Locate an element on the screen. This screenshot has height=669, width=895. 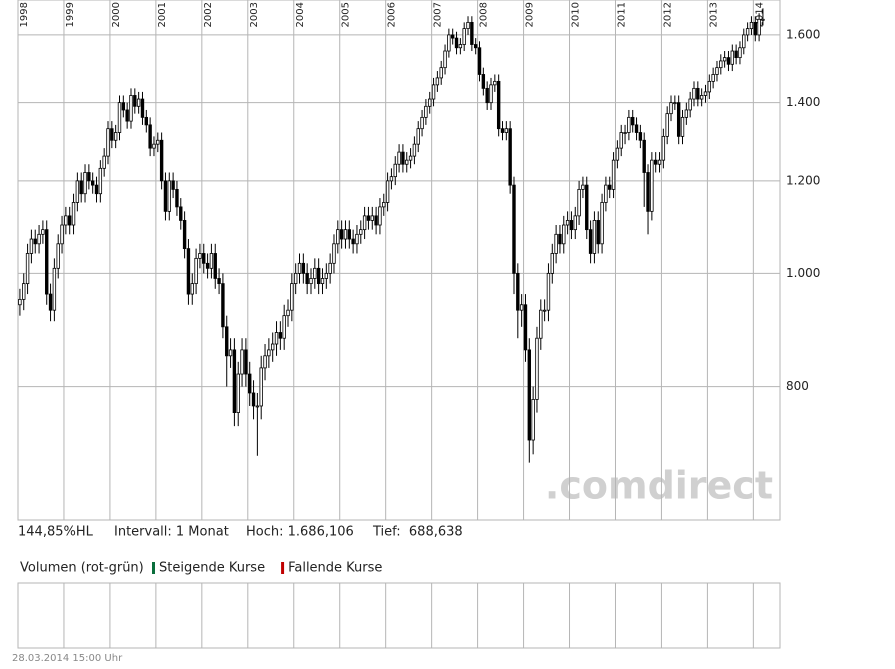
watermark: .comdirect is located at coordinates (659, 486).